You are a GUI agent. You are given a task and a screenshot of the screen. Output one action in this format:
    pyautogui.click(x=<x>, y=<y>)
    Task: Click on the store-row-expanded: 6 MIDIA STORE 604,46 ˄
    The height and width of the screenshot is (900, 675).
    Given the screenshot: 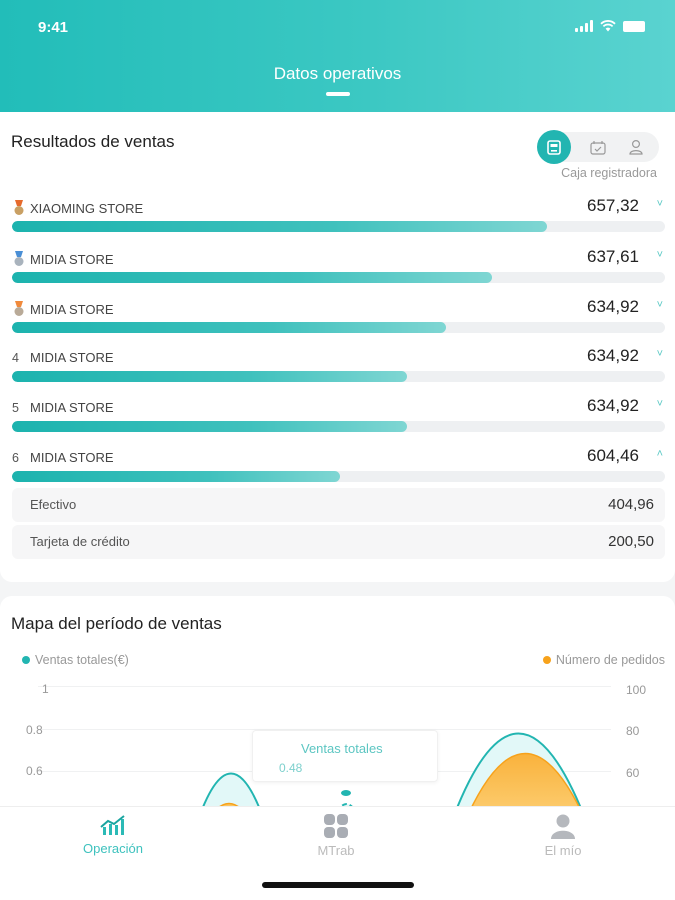 What is the action you would take?
    pyautogui.click(x=338, y=470)
    